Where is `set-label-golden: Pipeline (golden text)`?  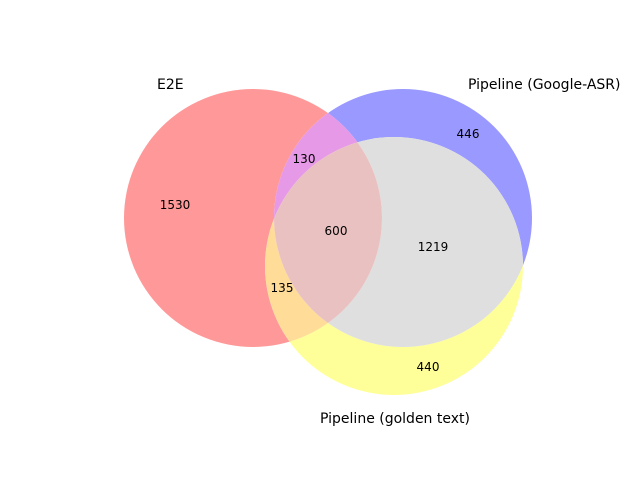
set-label-golden: Pipeline (golden text) is located at coordinates (395, 419).